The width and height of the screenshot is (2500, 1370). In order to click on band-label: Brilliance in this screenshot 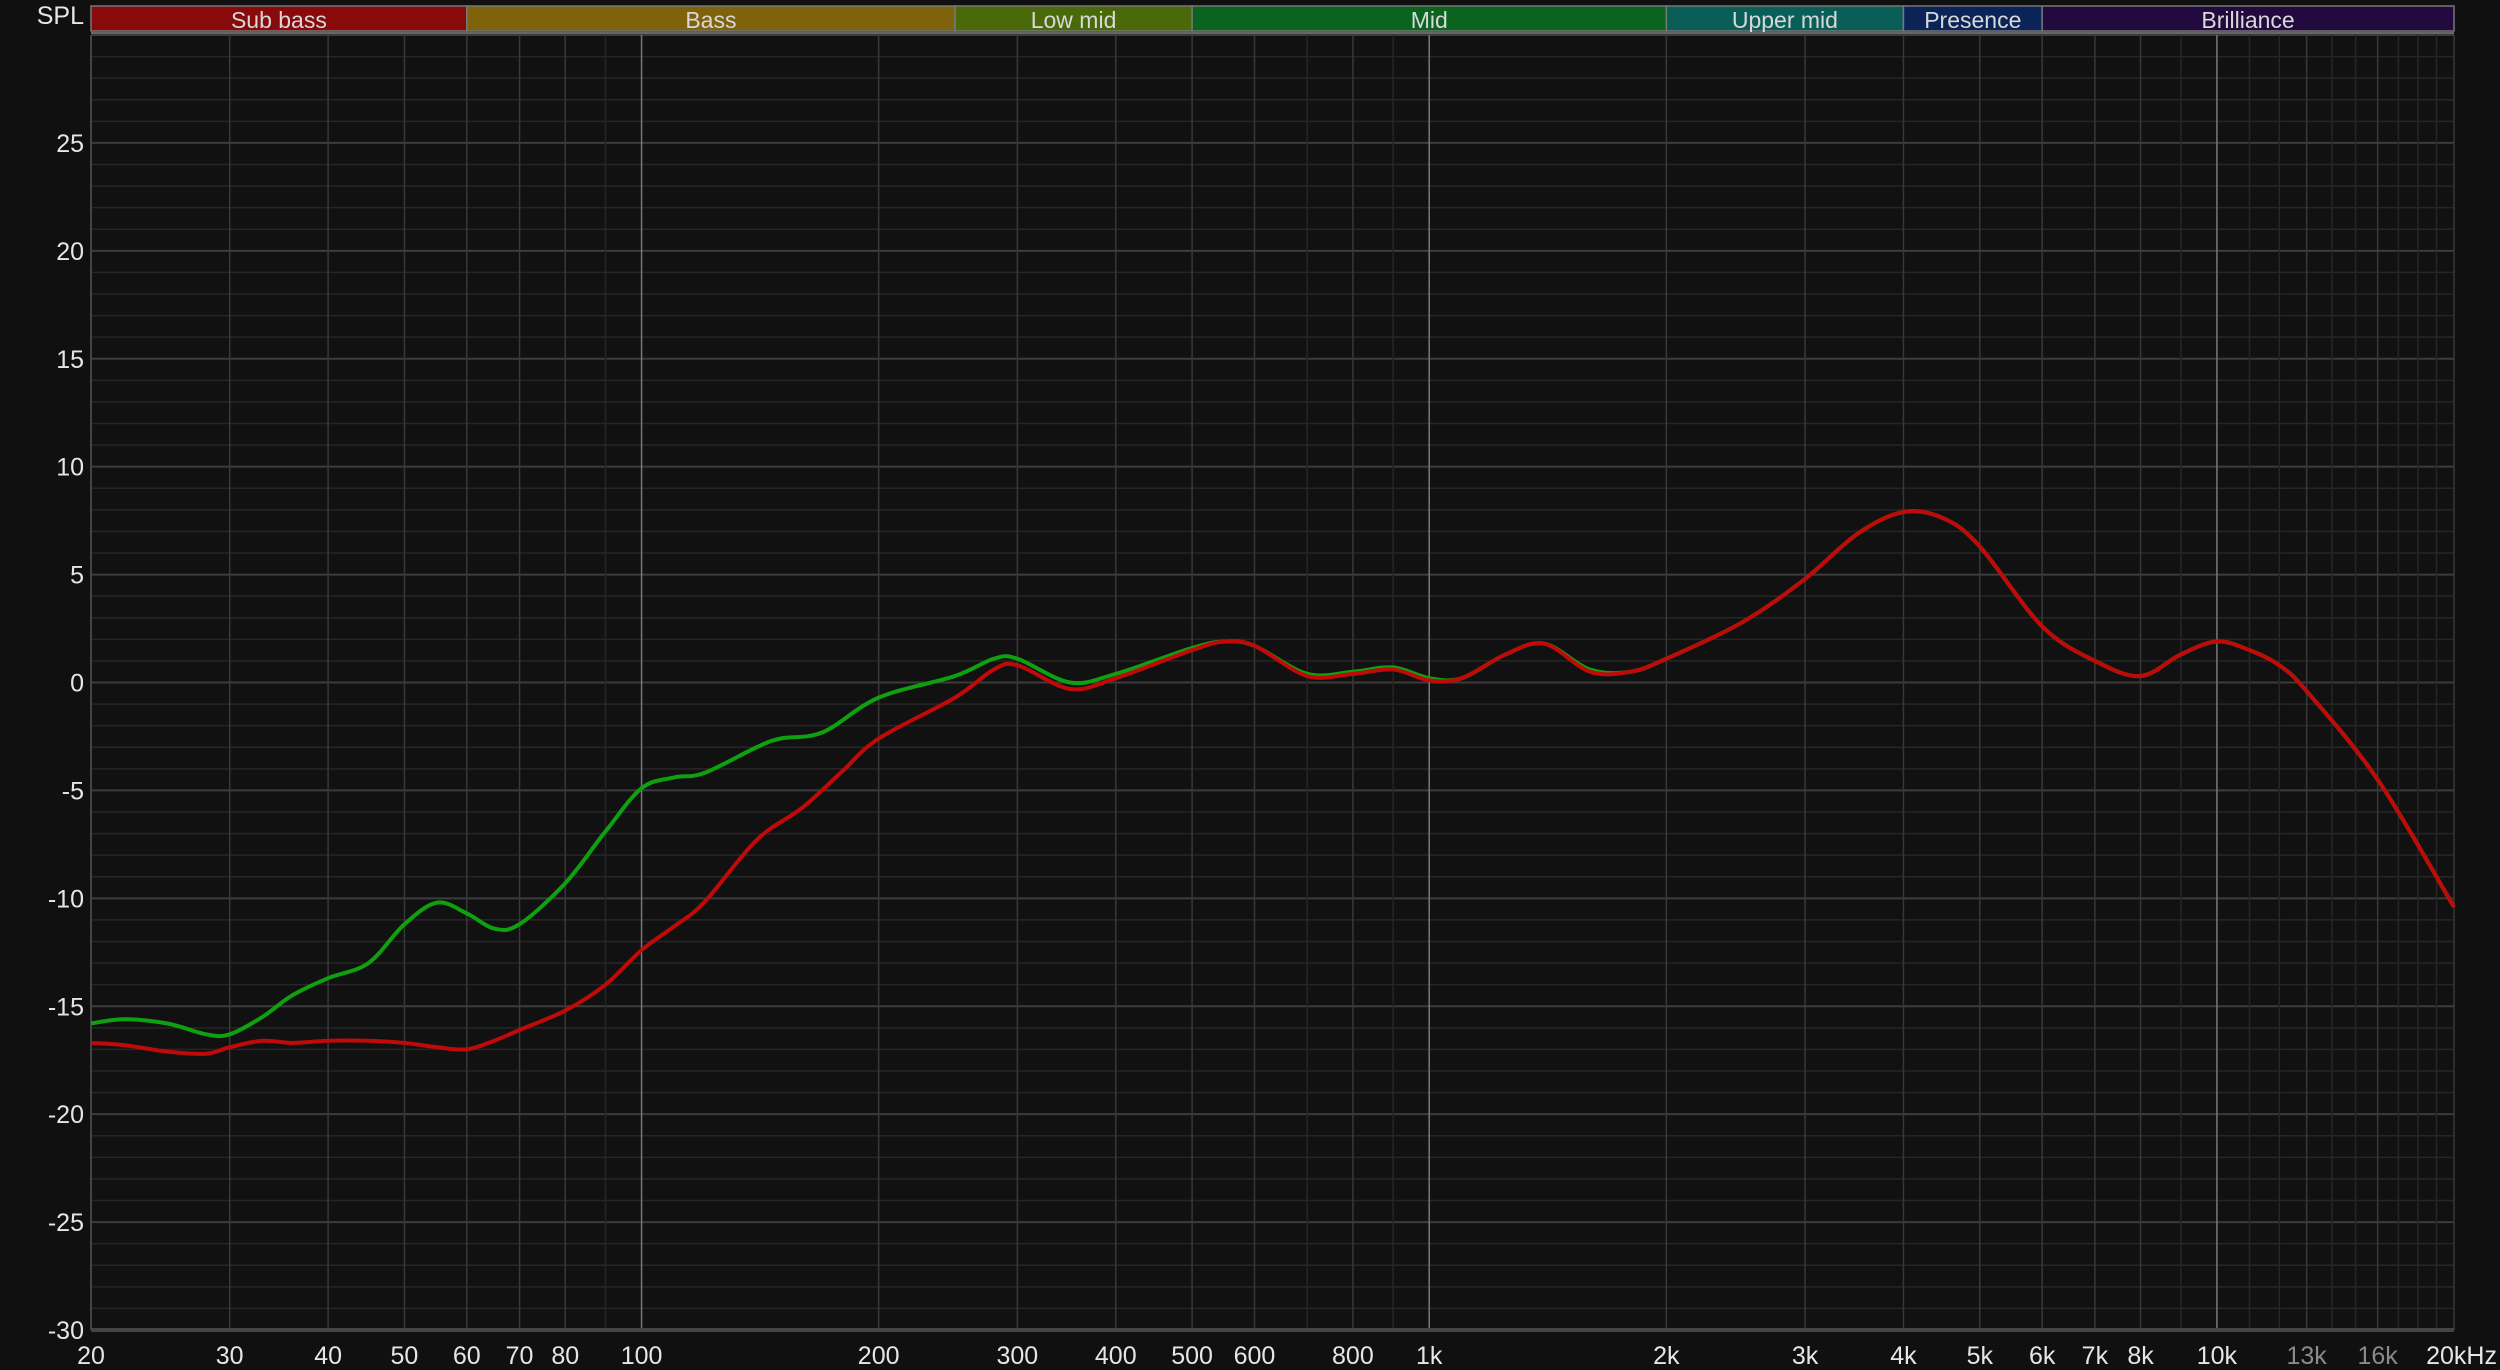, I will do `click(2247, 20)`.